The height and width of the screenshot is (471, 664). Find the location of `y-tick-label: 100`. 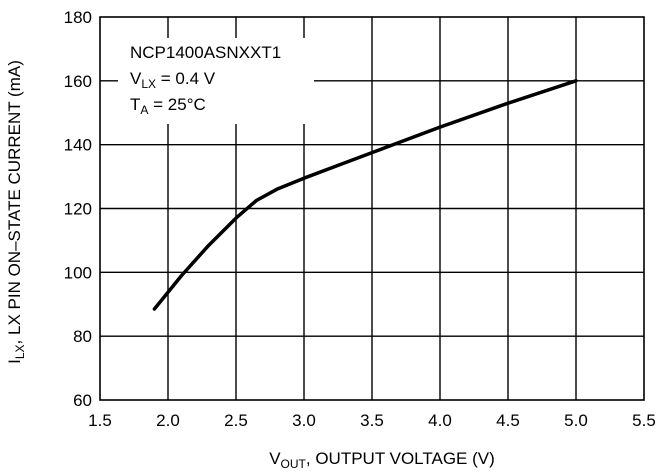

y-tick-label: 100 is located at coordinates (78, 272).